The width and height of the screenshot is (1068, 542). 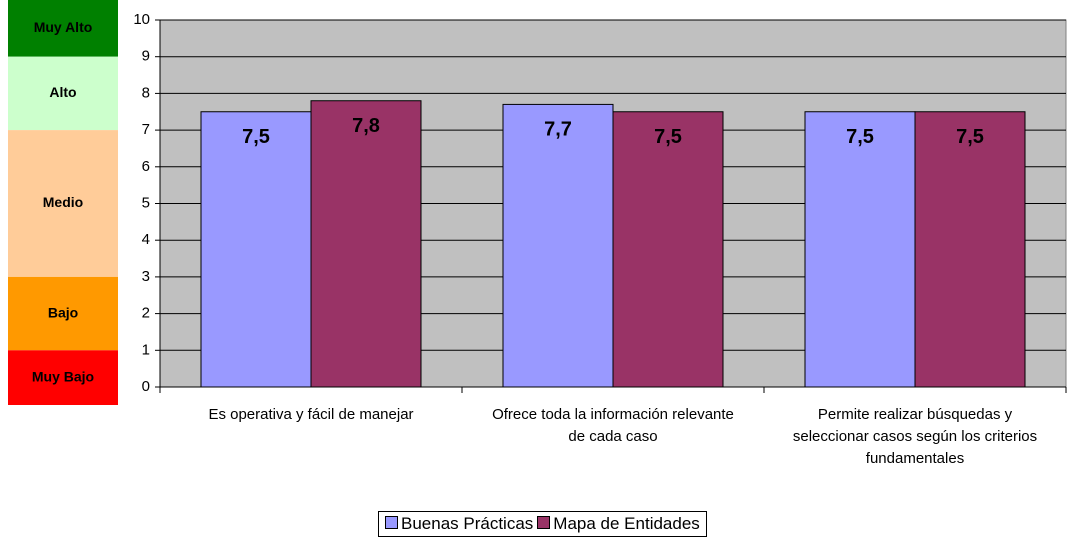 I want to click on rating-band-label: Alto, so click(x=62, y=92).